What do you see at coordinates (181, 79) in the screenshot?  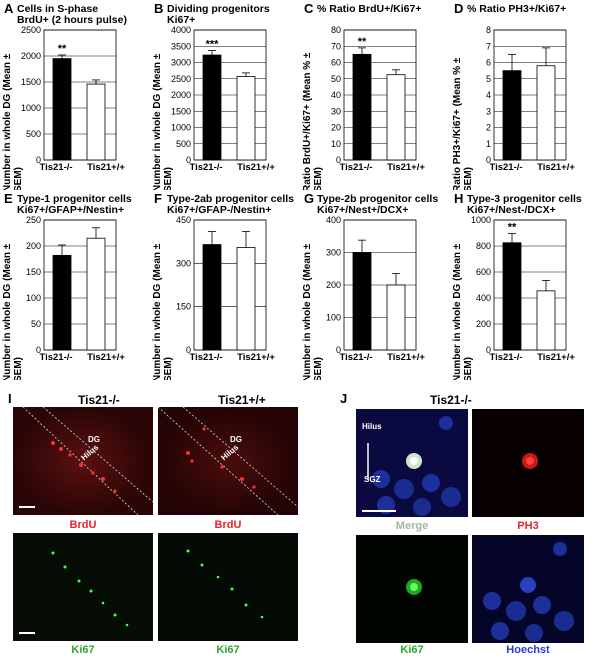 I see `y-tick-label: 2500` at bounding box center [181, 79].